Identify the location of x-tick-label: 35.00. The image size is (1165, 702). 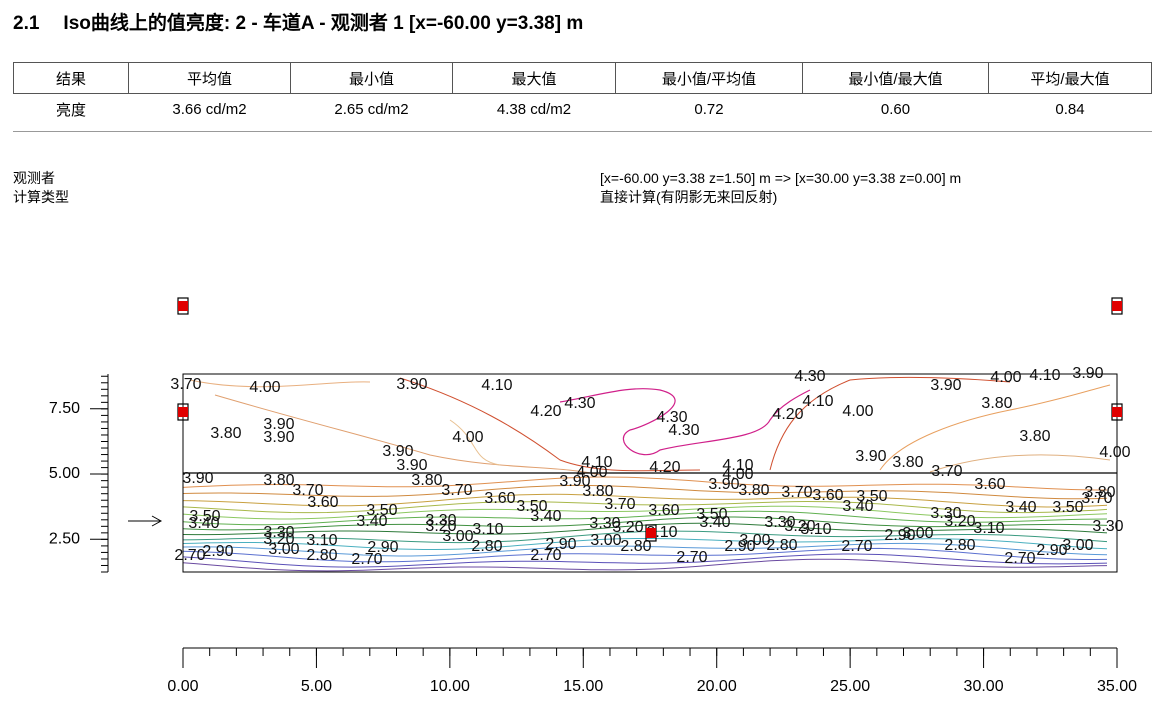
(1117, 686).